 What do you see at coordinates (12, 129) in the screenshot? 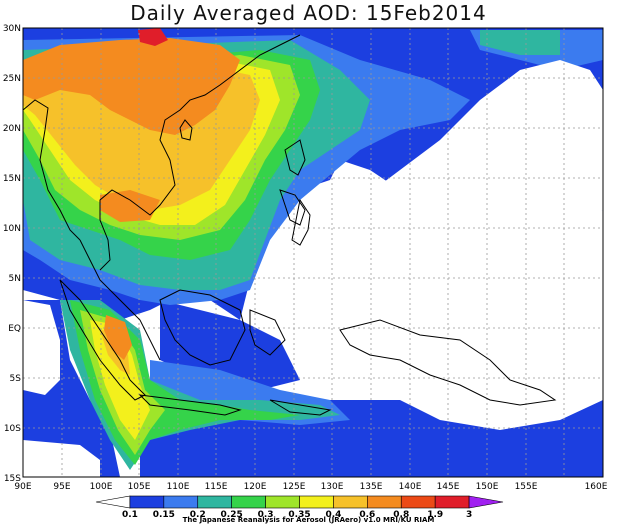
I see `lat-label: 20N` at bounding box center [12, 129].